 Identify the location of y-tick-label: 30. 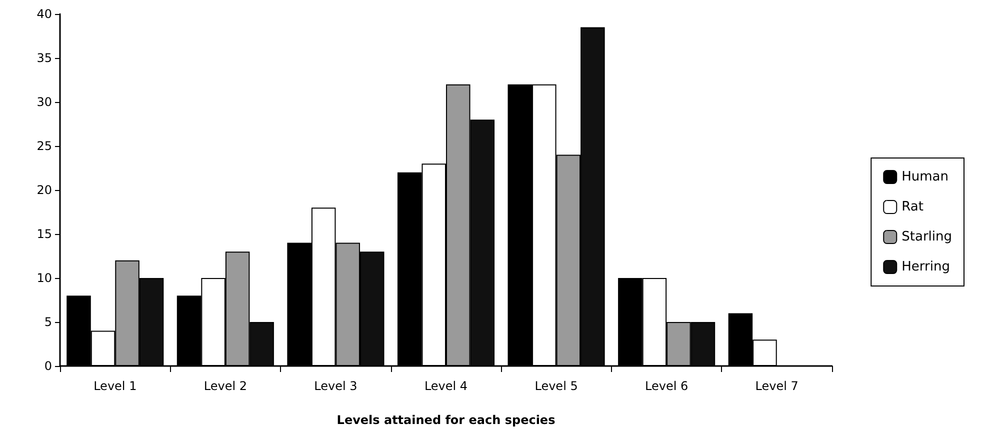
(44, 102).